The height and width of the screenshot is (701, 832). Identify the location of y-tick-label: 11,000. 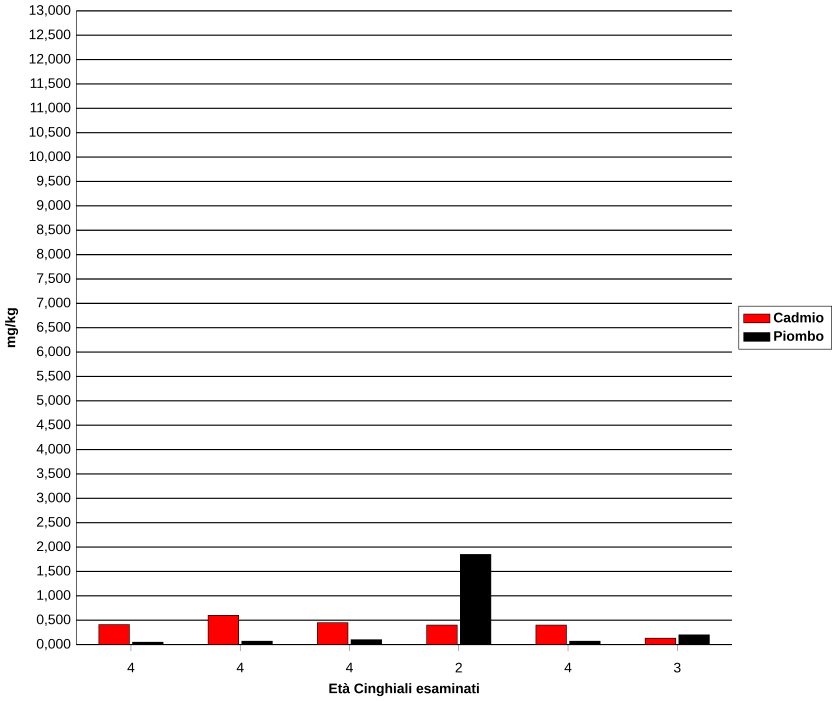
(50, 108).